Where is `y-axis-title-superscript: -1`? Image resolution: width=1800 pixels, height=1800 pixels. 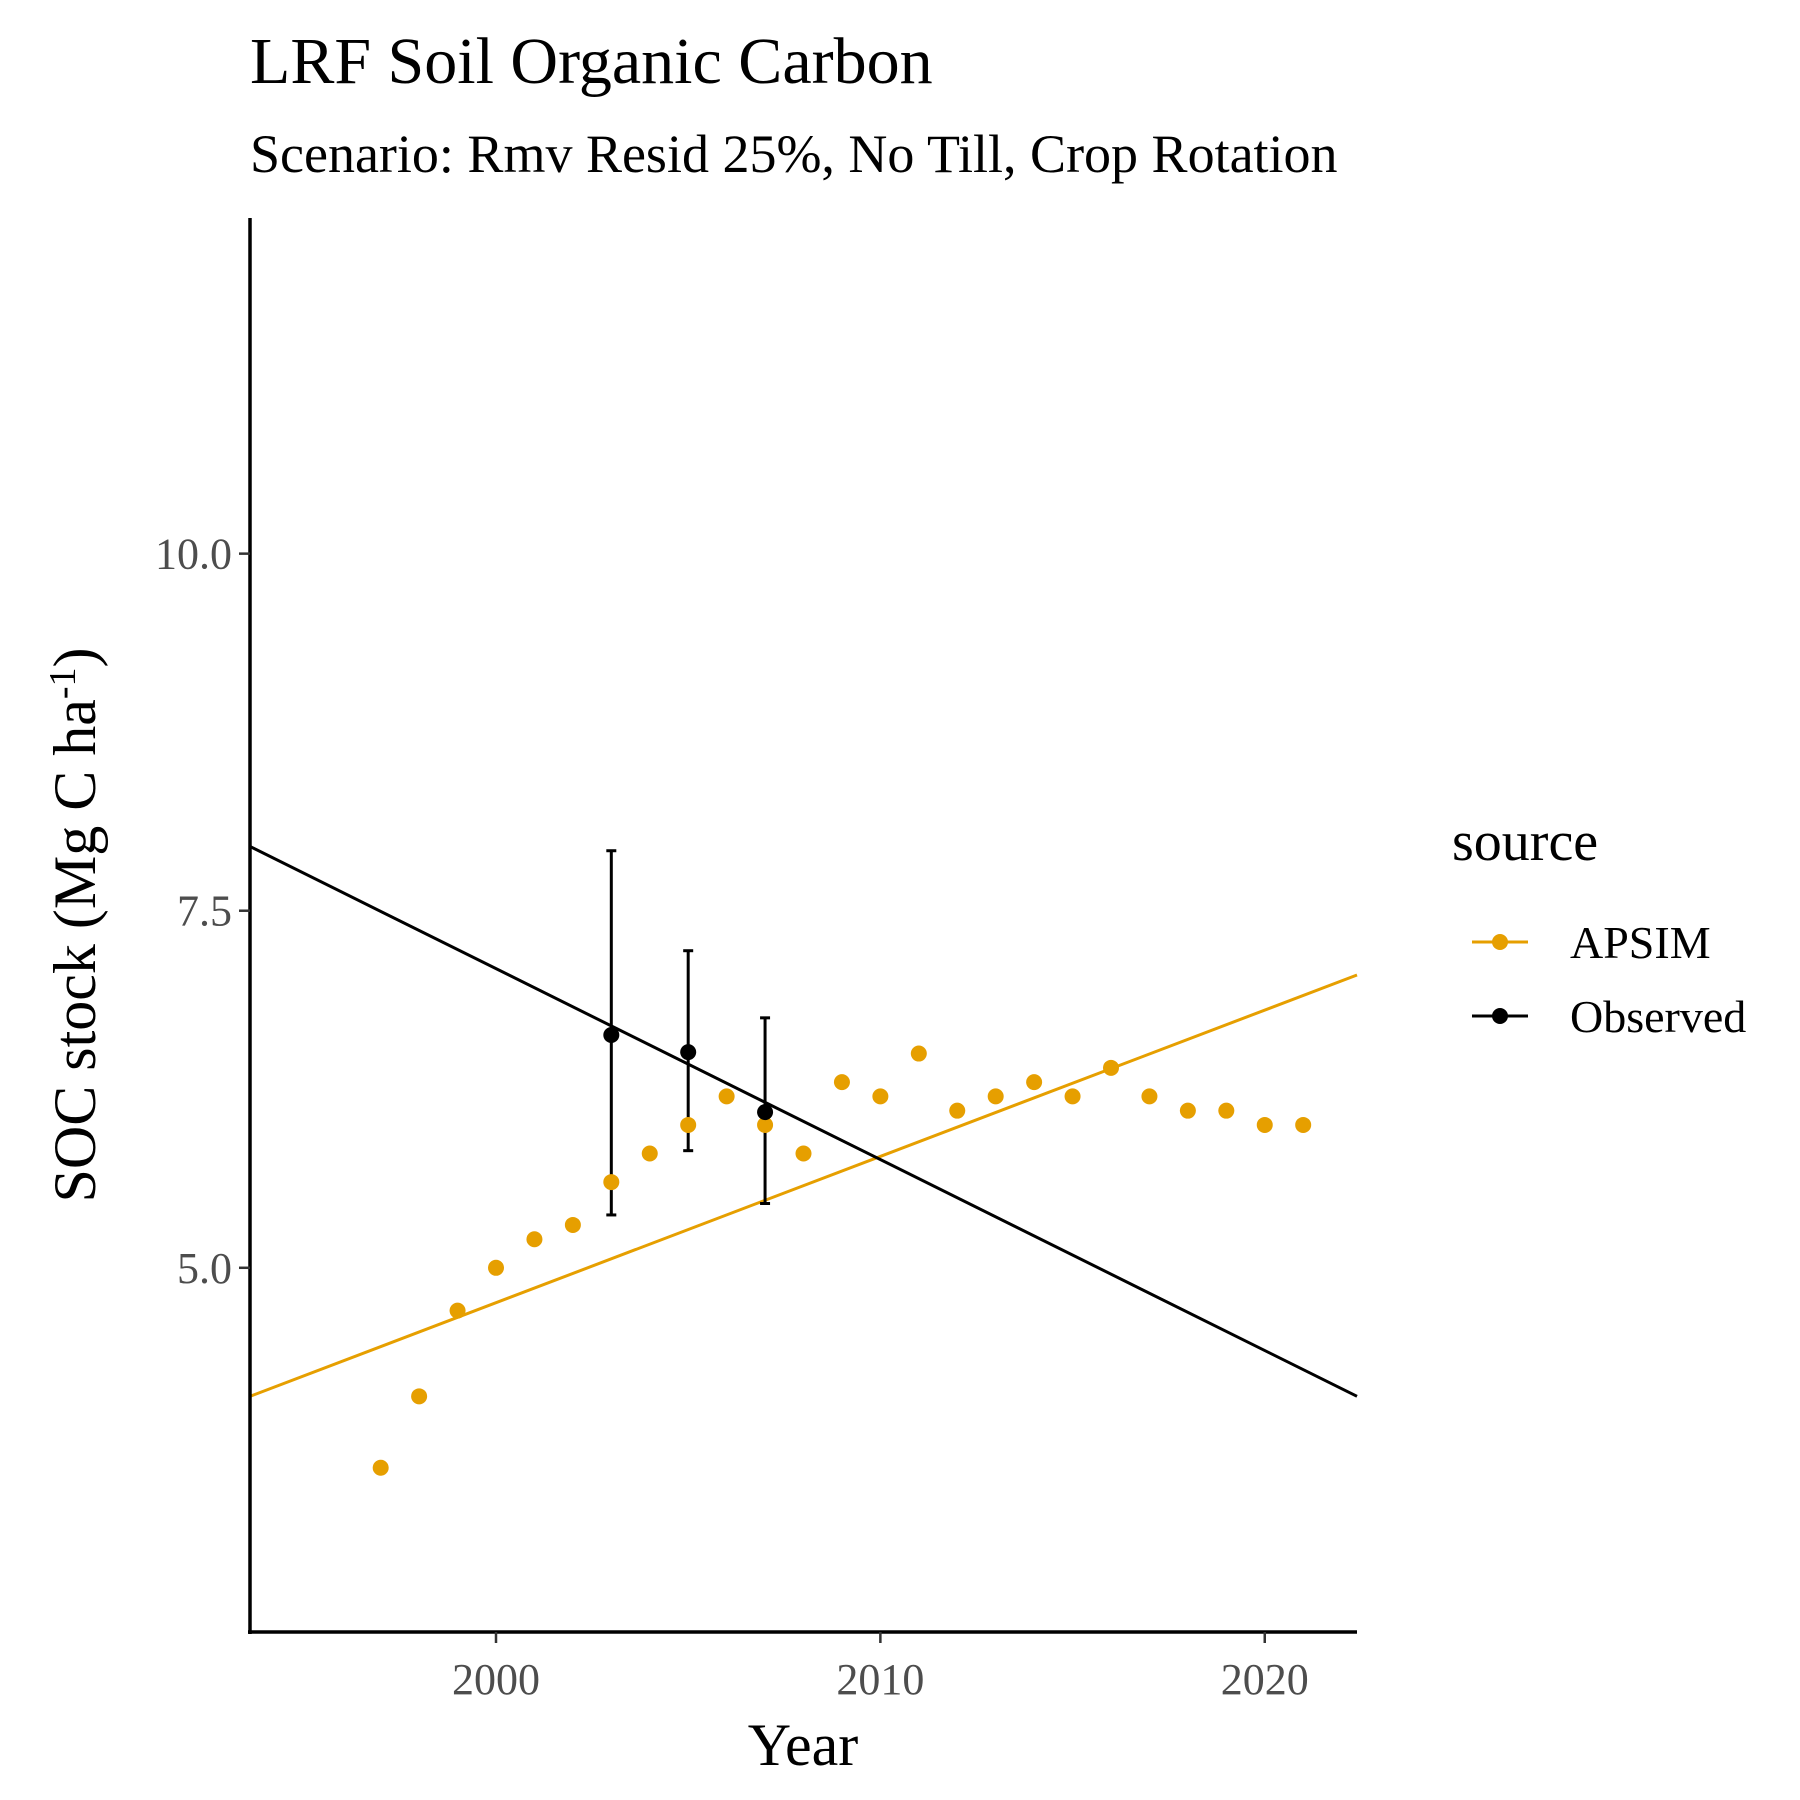
y-axis-title-superscript: -1 is located at coordinates (63, 683).